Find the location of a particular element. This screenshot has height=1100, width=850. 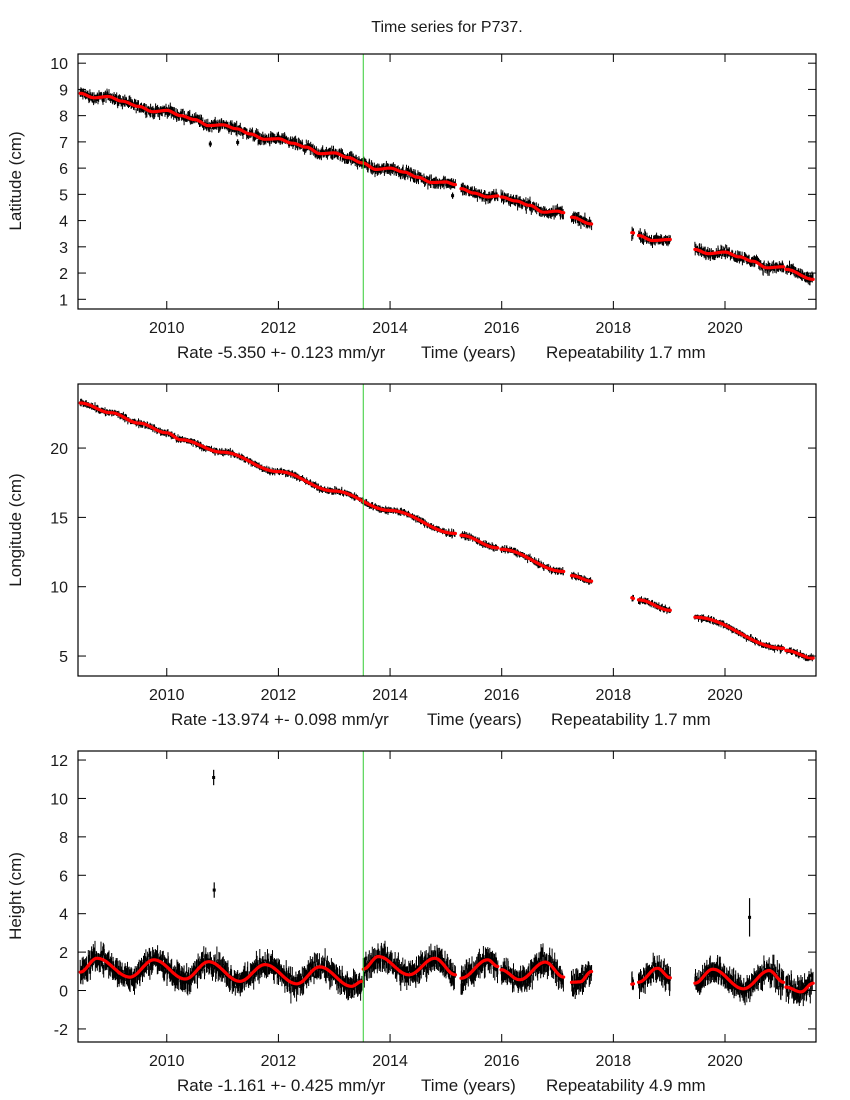

y-tick-label: 6 is located at coordinates (63, 169).